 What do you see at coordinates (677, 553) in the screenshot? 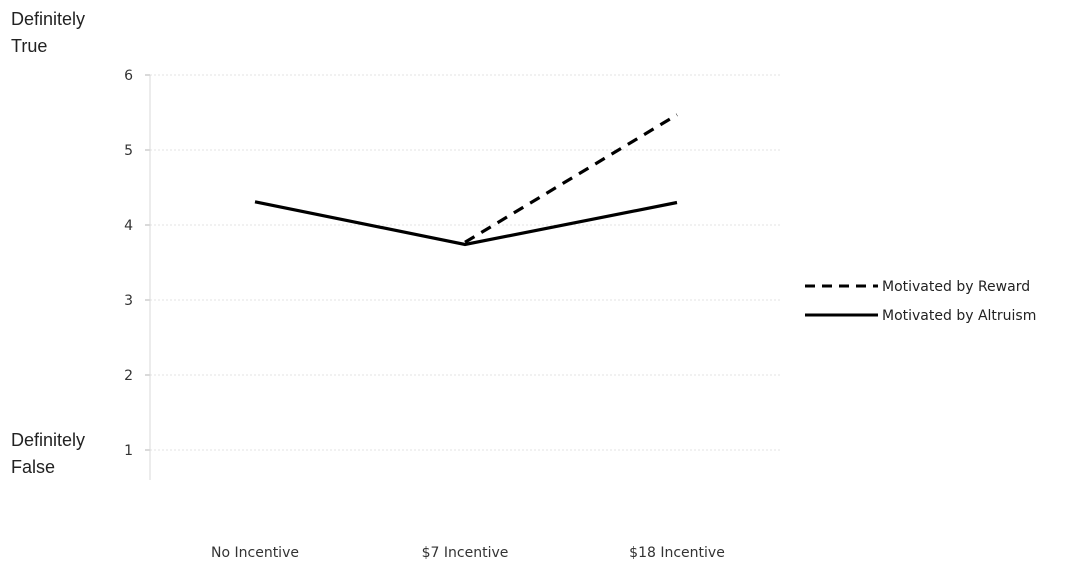
I see `x-tick-label-3: $18 Incentive` at bounding box center [677, 553].